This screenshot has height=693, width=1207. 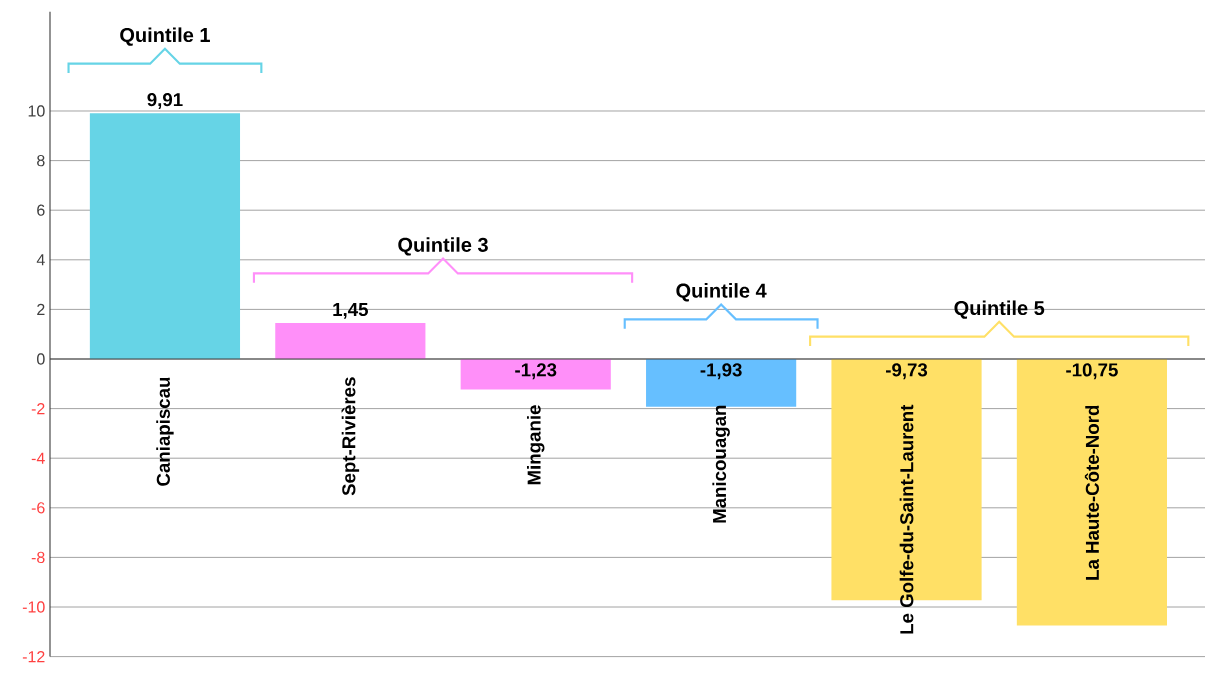 What do you see at coordinates (535, 445) in the screenshot?
I see `x-tick-label: Minganie` at bounding box center [535, 445].